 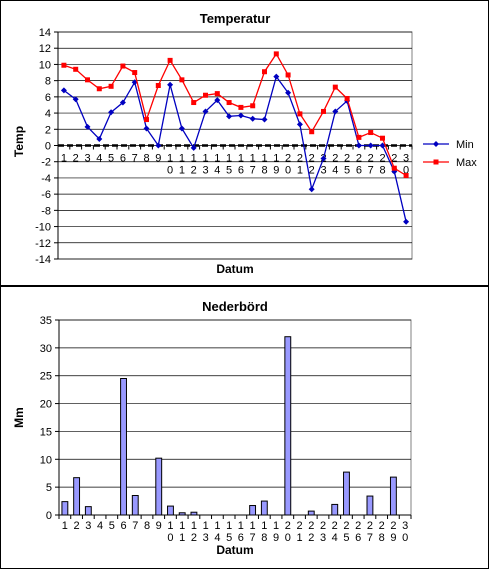 I want to click on x-tick-label: 2, so click(x=77, y=526).